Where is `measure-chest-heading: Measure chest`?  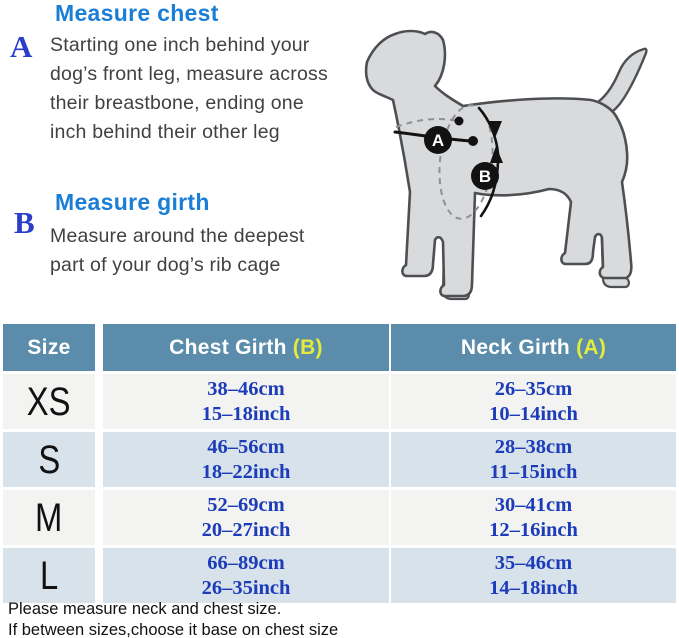
measure-chest-heading: Measure chest is located at coordinates (137, 13).